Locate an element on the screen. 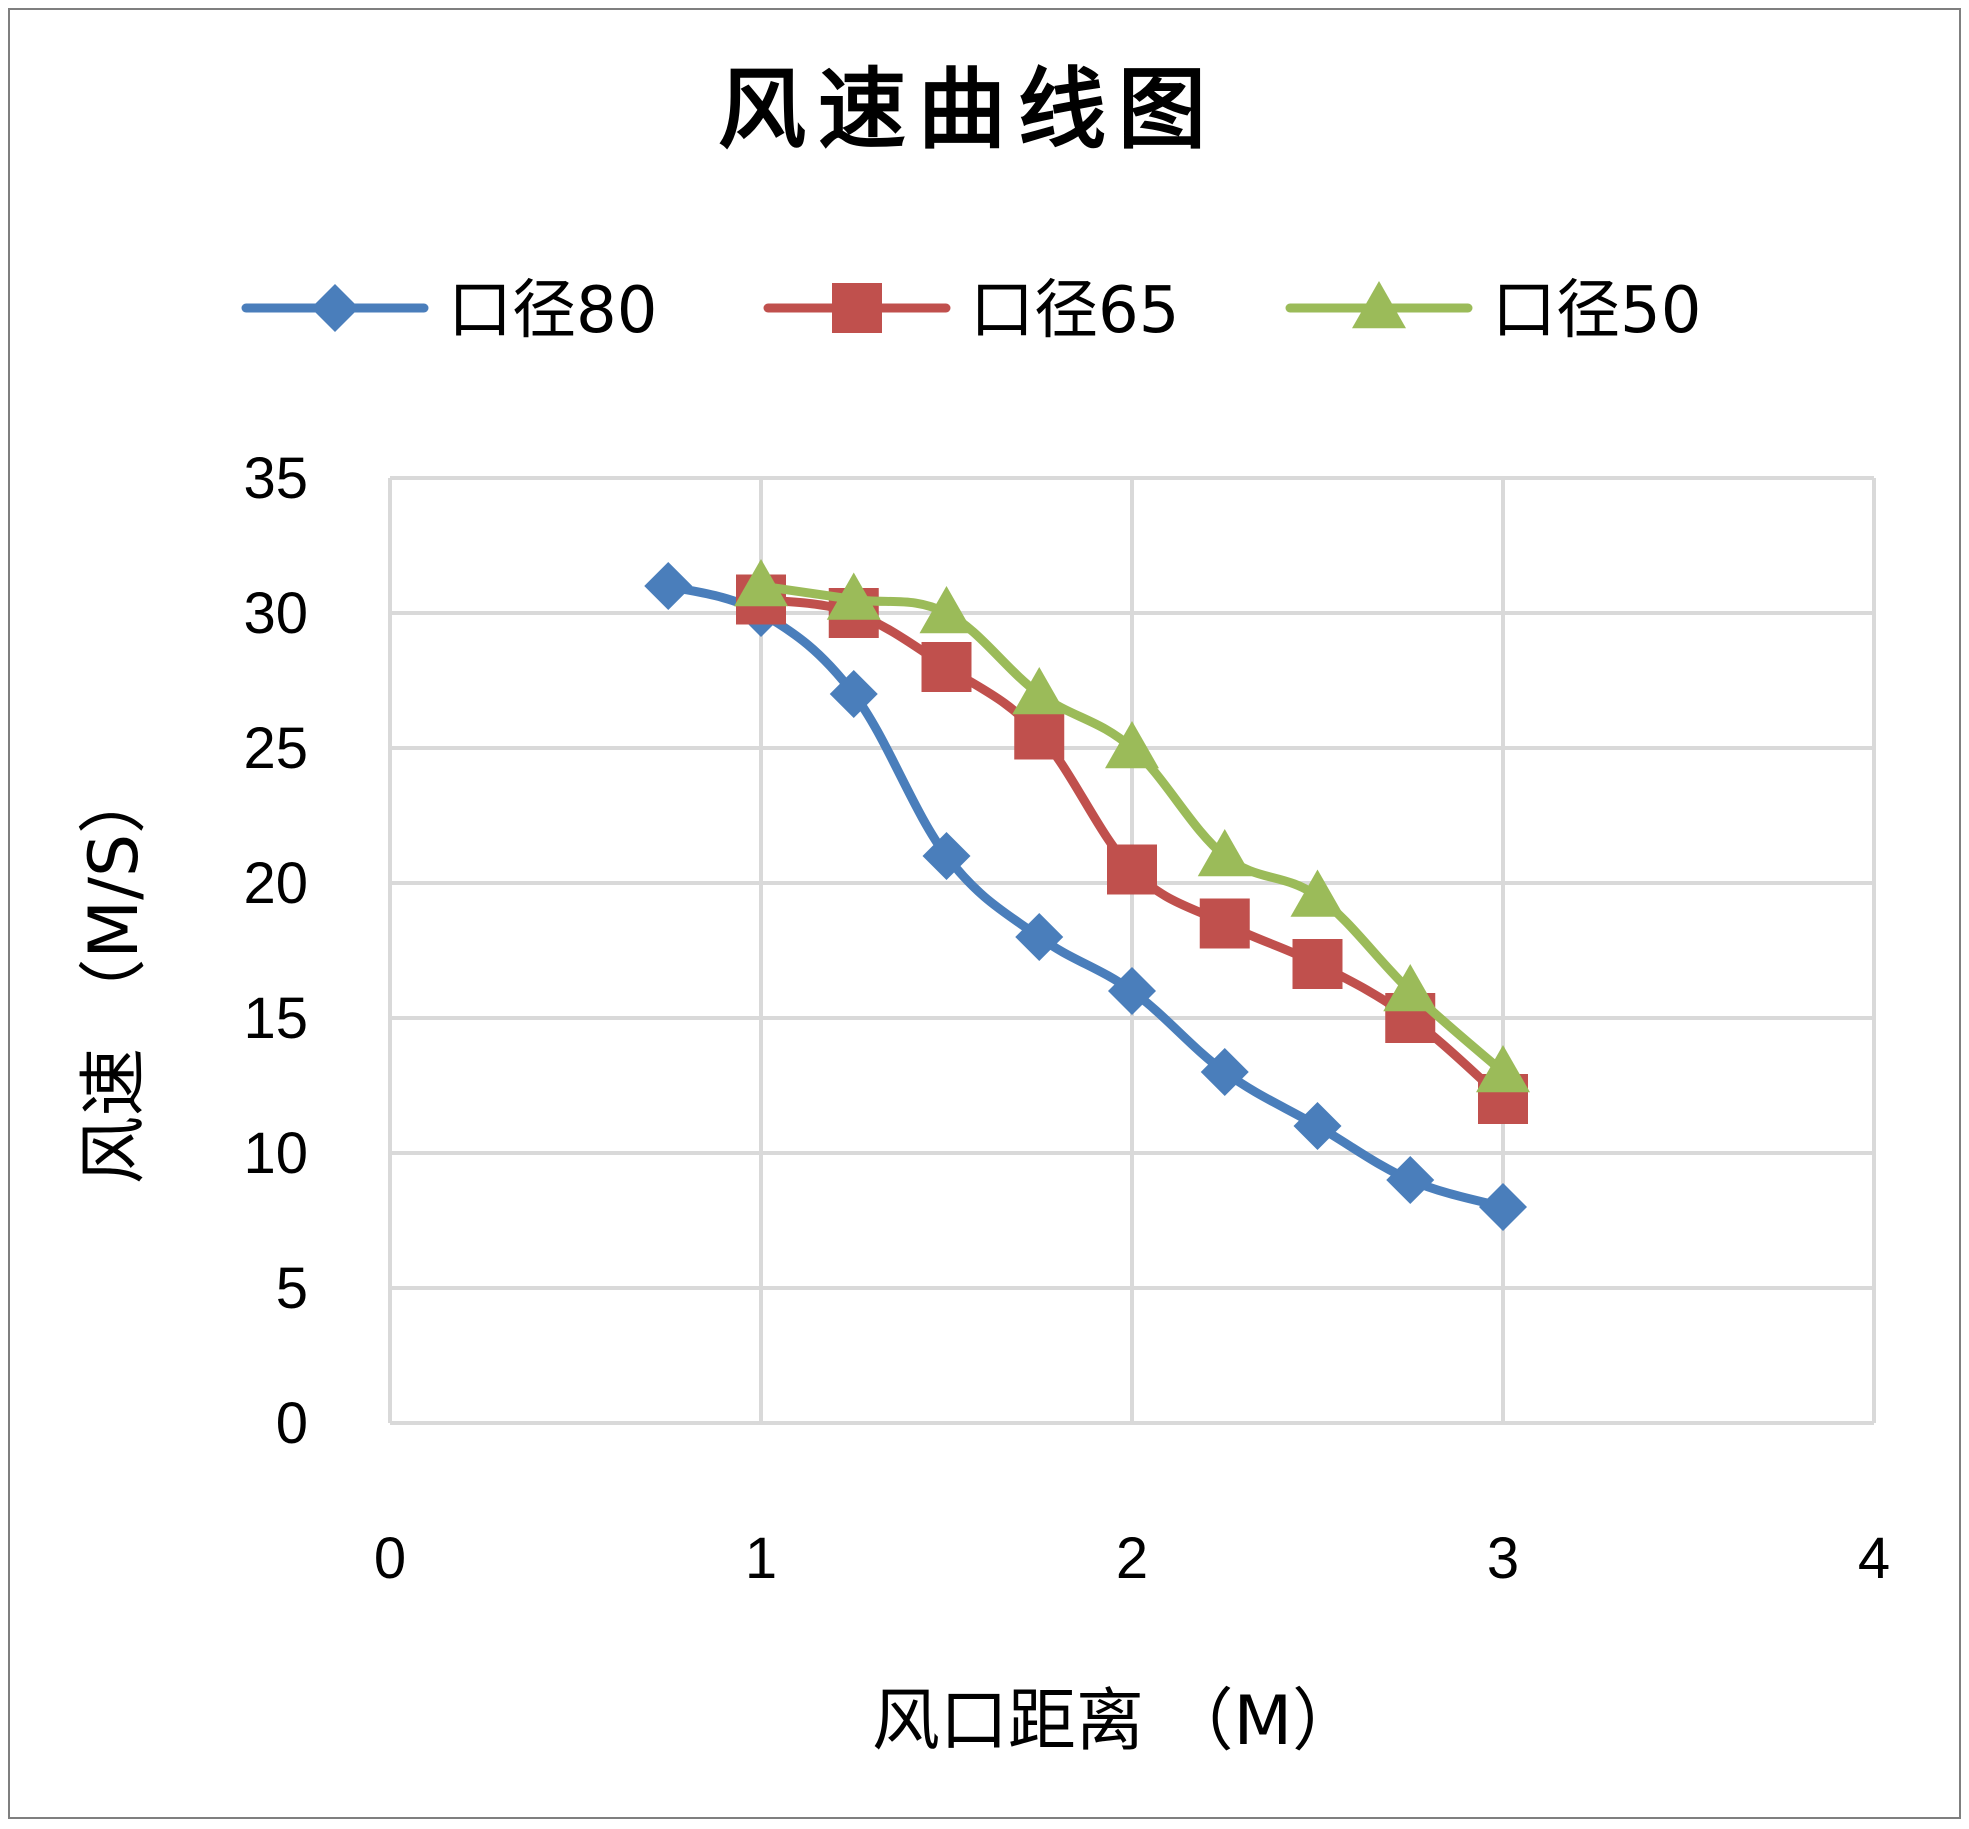 The image size is (1969, 1829). legend-item: 口径80 is located at coordinates (449, 311).